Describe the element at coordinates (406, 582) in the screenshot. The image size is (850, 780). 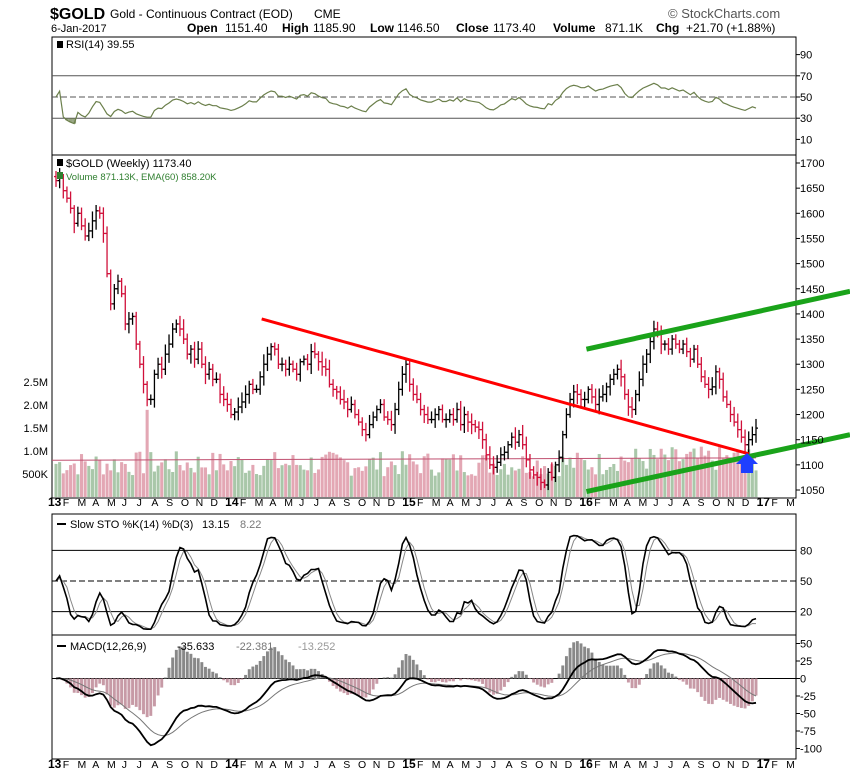
I see `sto-d-line` at that location.